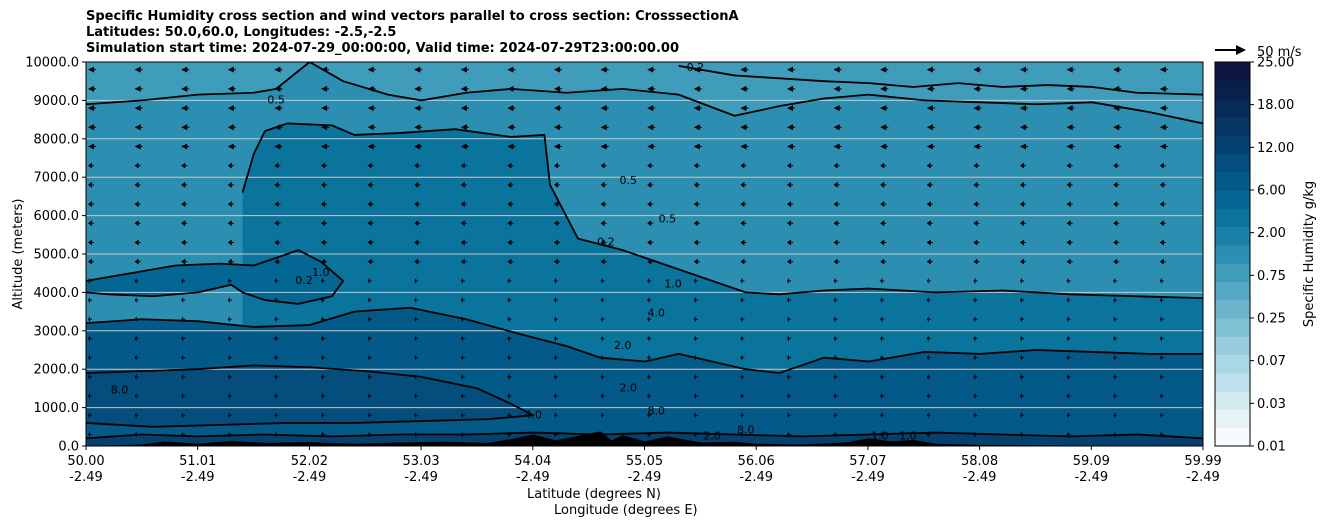 The width and height of the screenshot is (1326, 526). Describe the element at coordinates (1271, 319) in the screenshot. I see `colorbar-tick-label: 0.25` at that location.